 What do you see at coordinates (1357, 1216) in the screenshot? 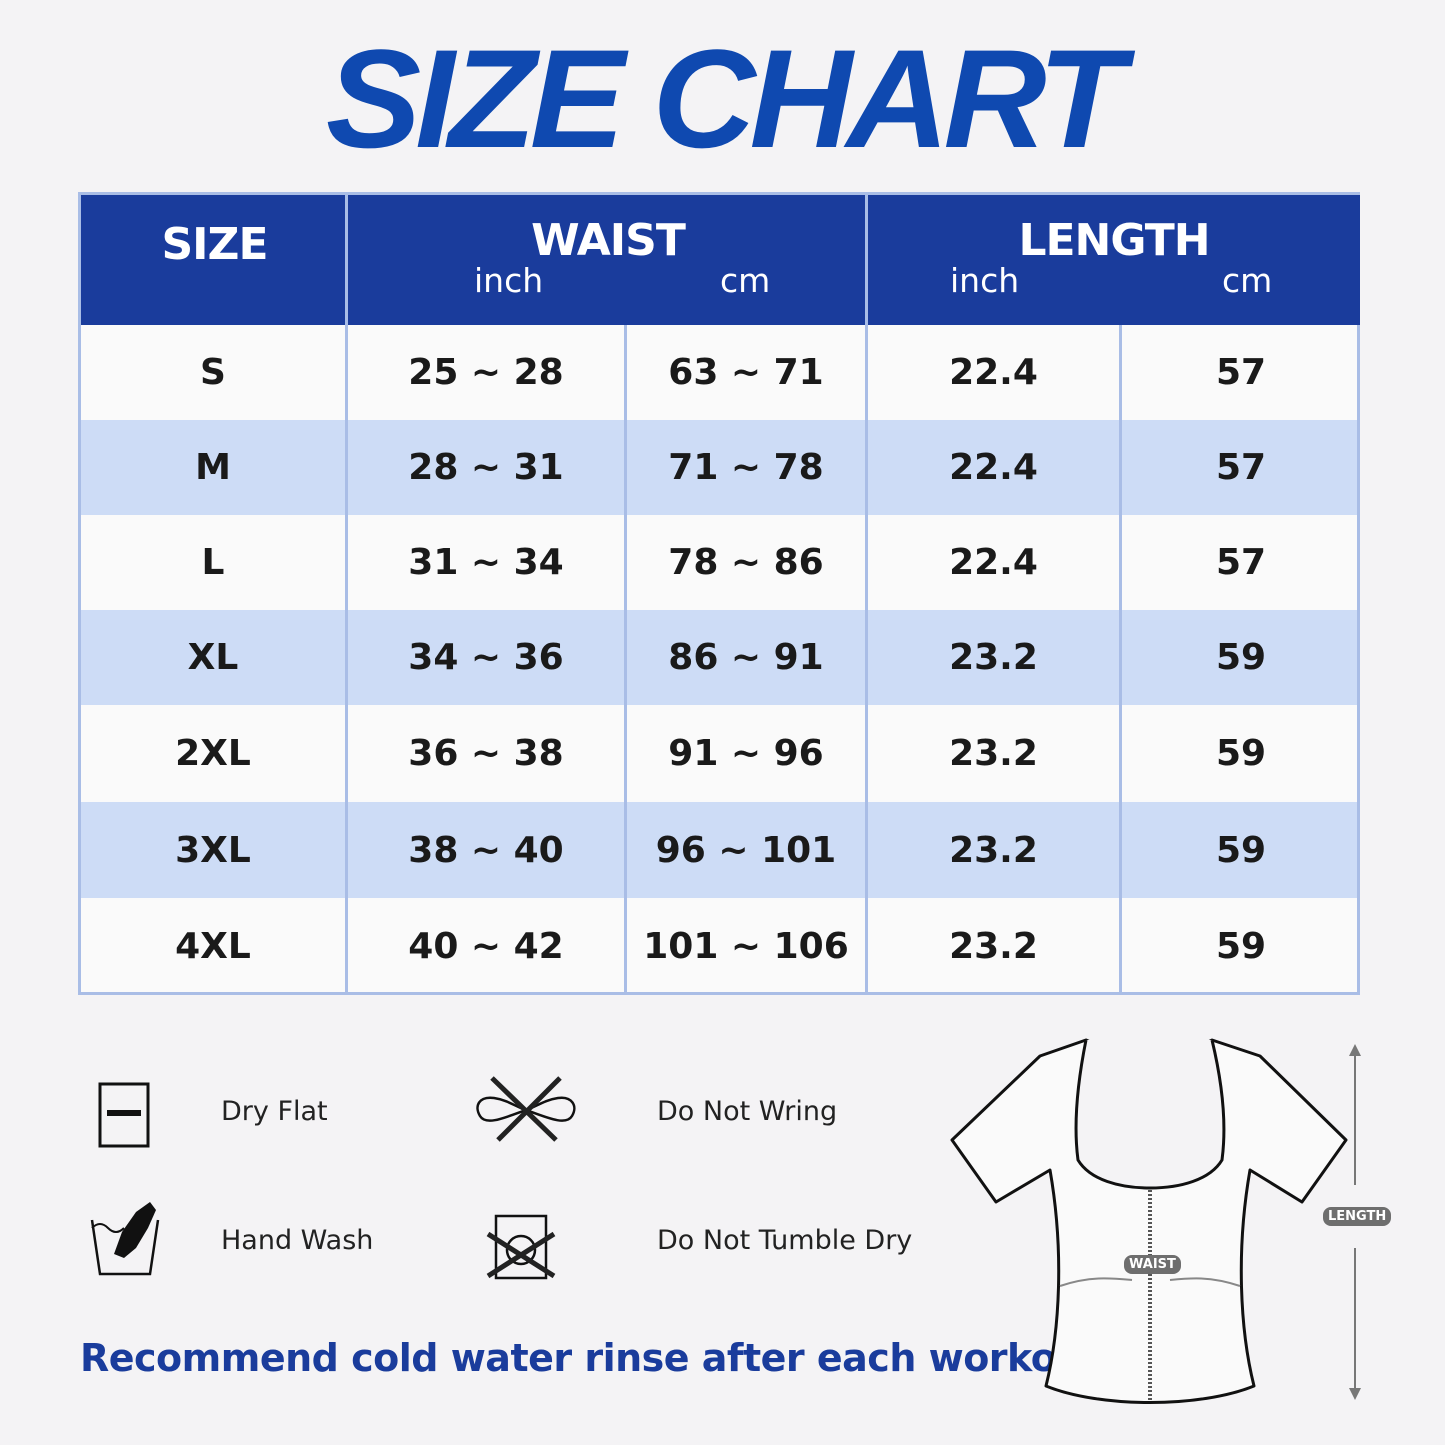
I see `length-label: LENGTH` at bounding box center [1357, 1216].